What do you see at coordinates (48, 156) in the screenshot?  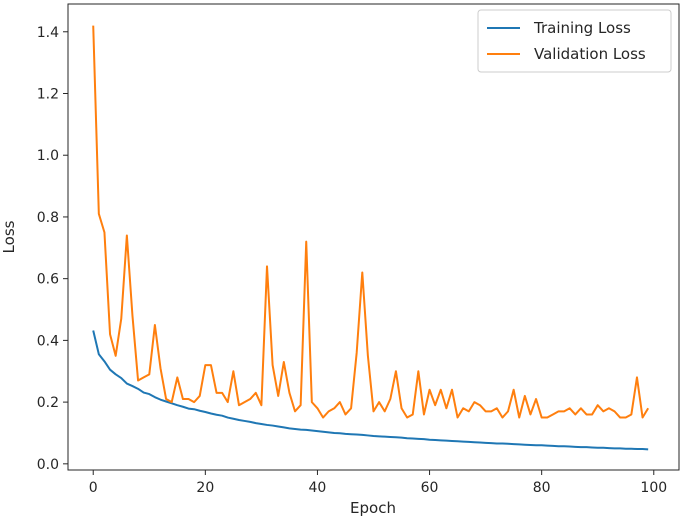 I see `y-tick-label: 1.0` at bounding box center [48, 156].